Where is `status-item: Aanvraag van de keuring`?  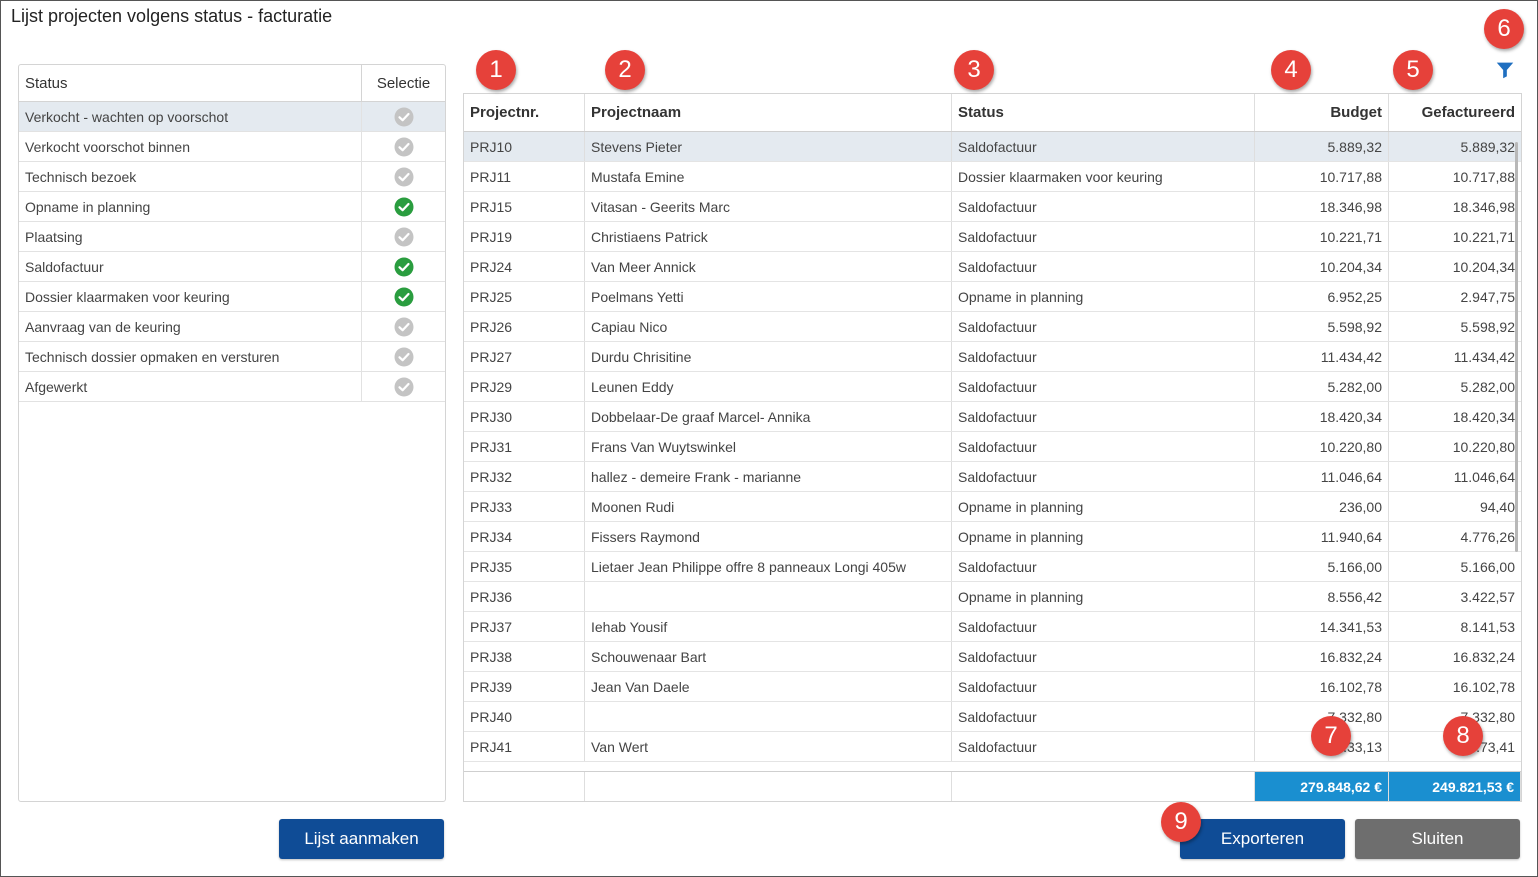 status-item: Aanvraag van de keuring is located at coordinates (232, 327).